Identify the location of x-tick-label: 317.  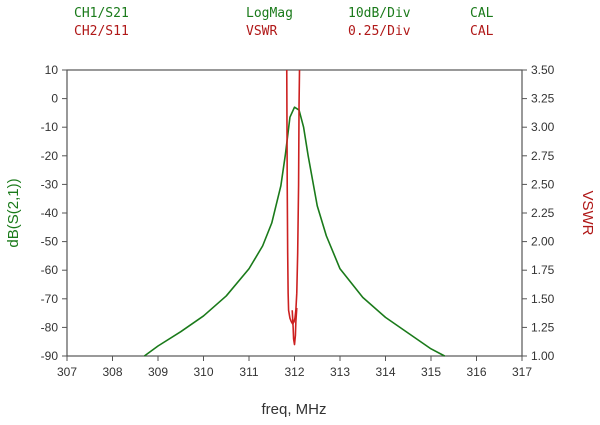
(522, 372).